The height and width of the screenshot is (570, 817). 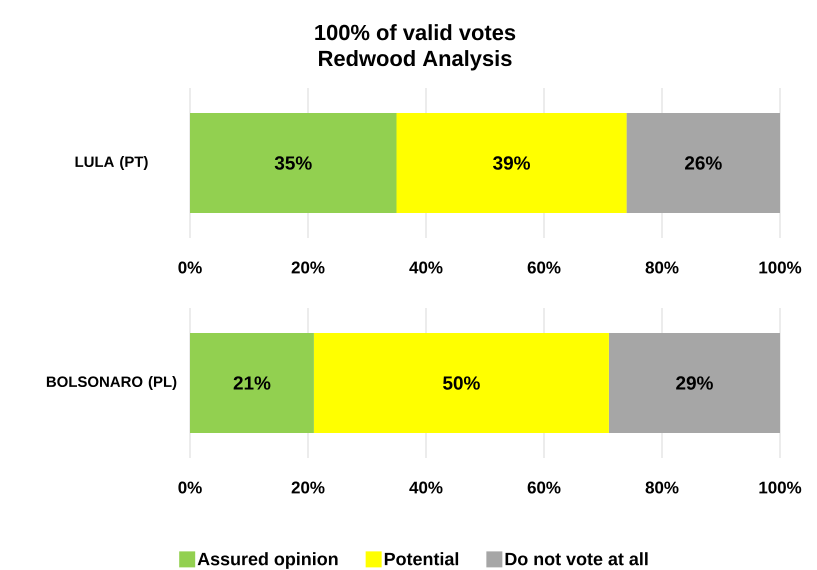 I want to click on legend-label: Do not vote at all, so click(x=577, y=559).